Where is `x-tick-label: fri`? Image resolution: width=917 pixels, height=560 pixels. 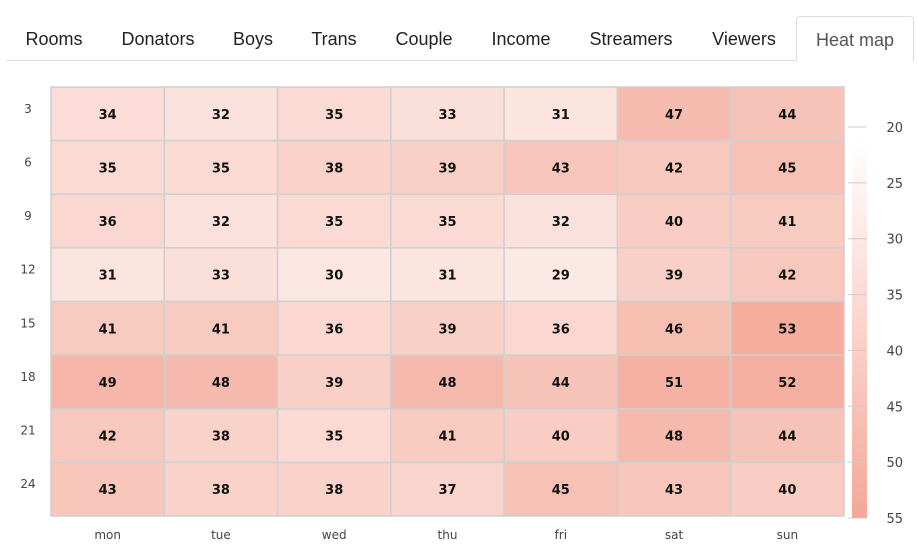 x-tick-label: fri is located at coordinates (561, 535).